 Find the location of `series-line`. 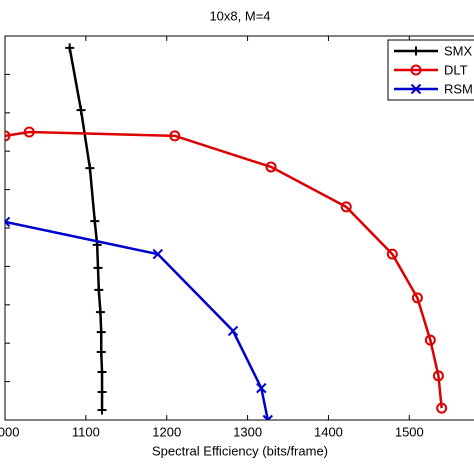

series-line is located at coordinates (86, 229).